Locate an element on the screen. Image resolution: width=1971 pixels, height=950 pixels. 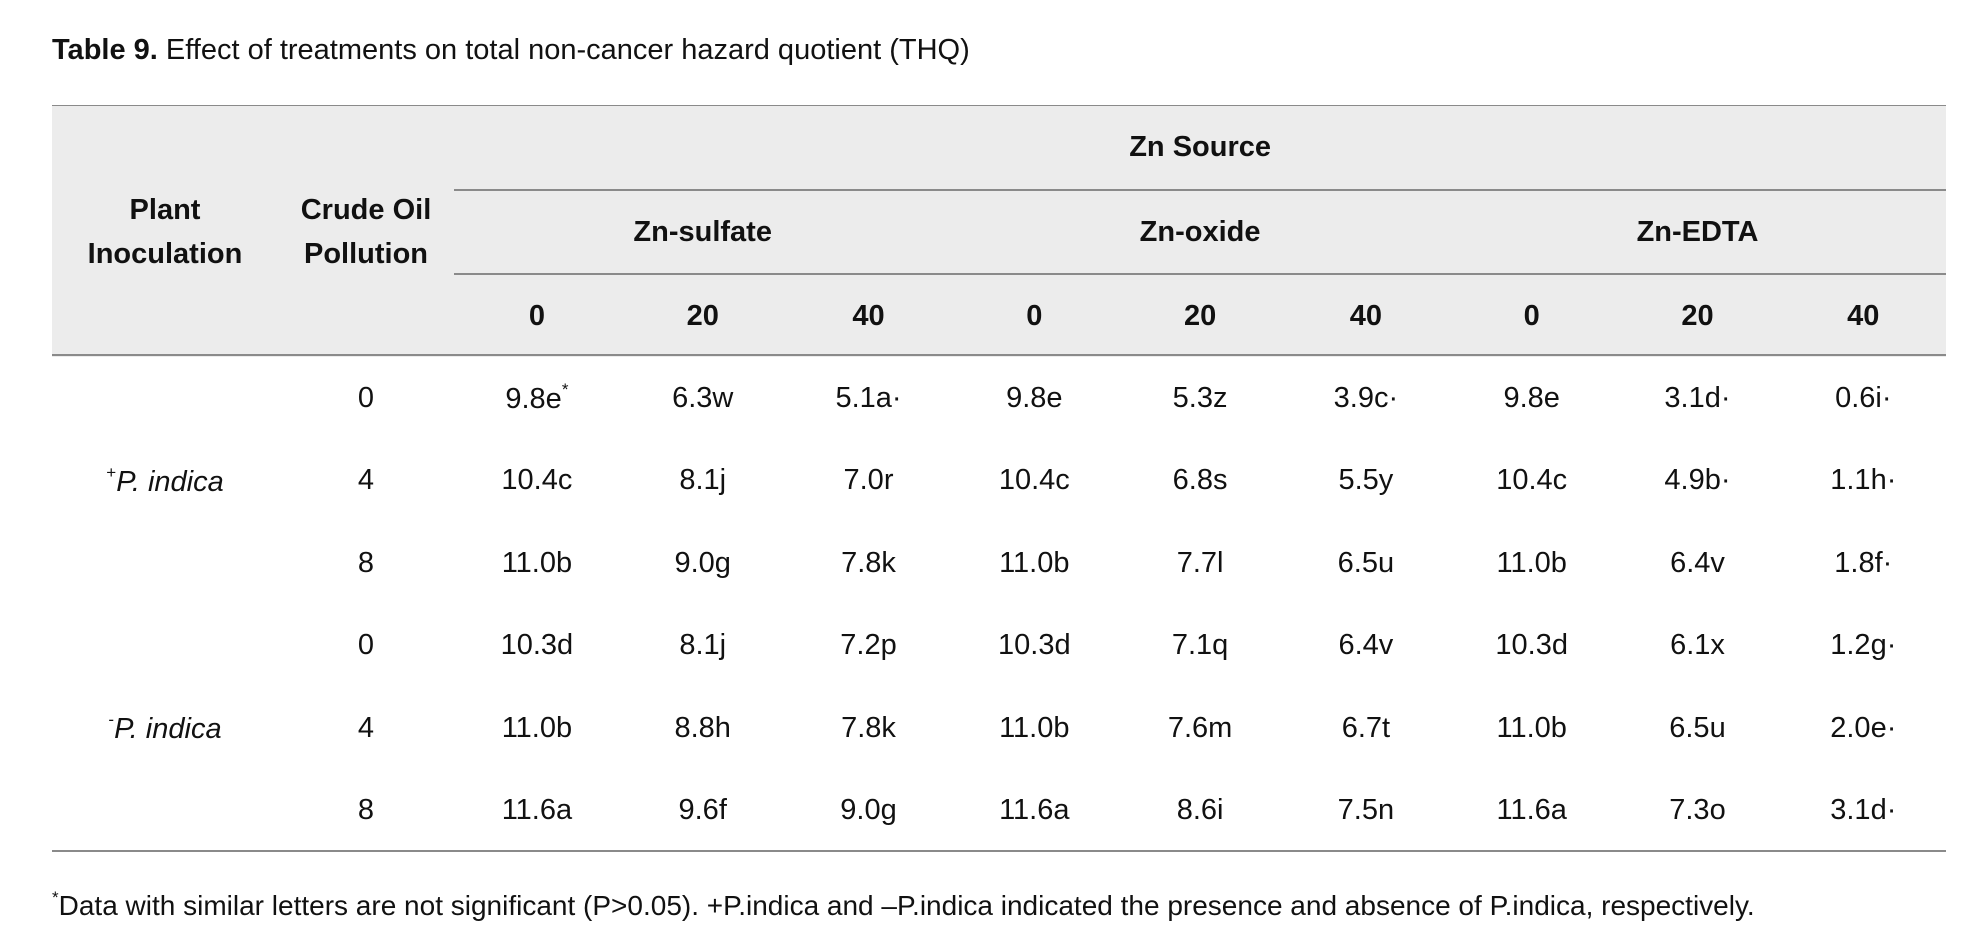
thq-value-cell: 7.5n is located at coordinates (1366, 811).